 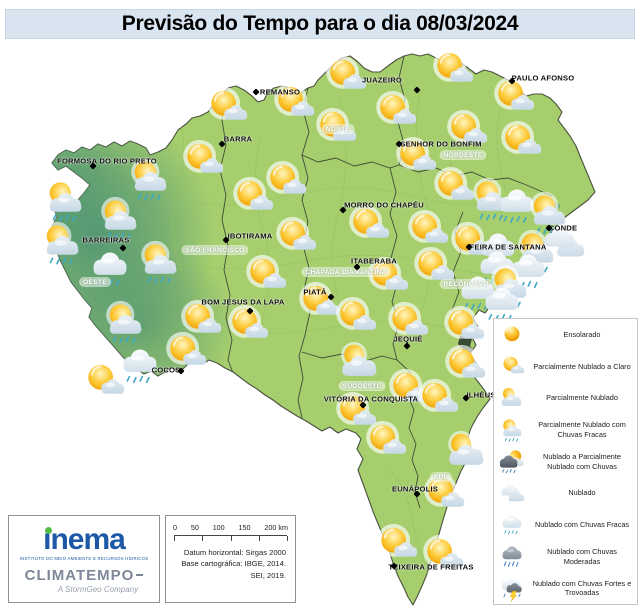 I want to click on city-label: TEIXEIRA DE FREITAS, so click(x=431, y=567).